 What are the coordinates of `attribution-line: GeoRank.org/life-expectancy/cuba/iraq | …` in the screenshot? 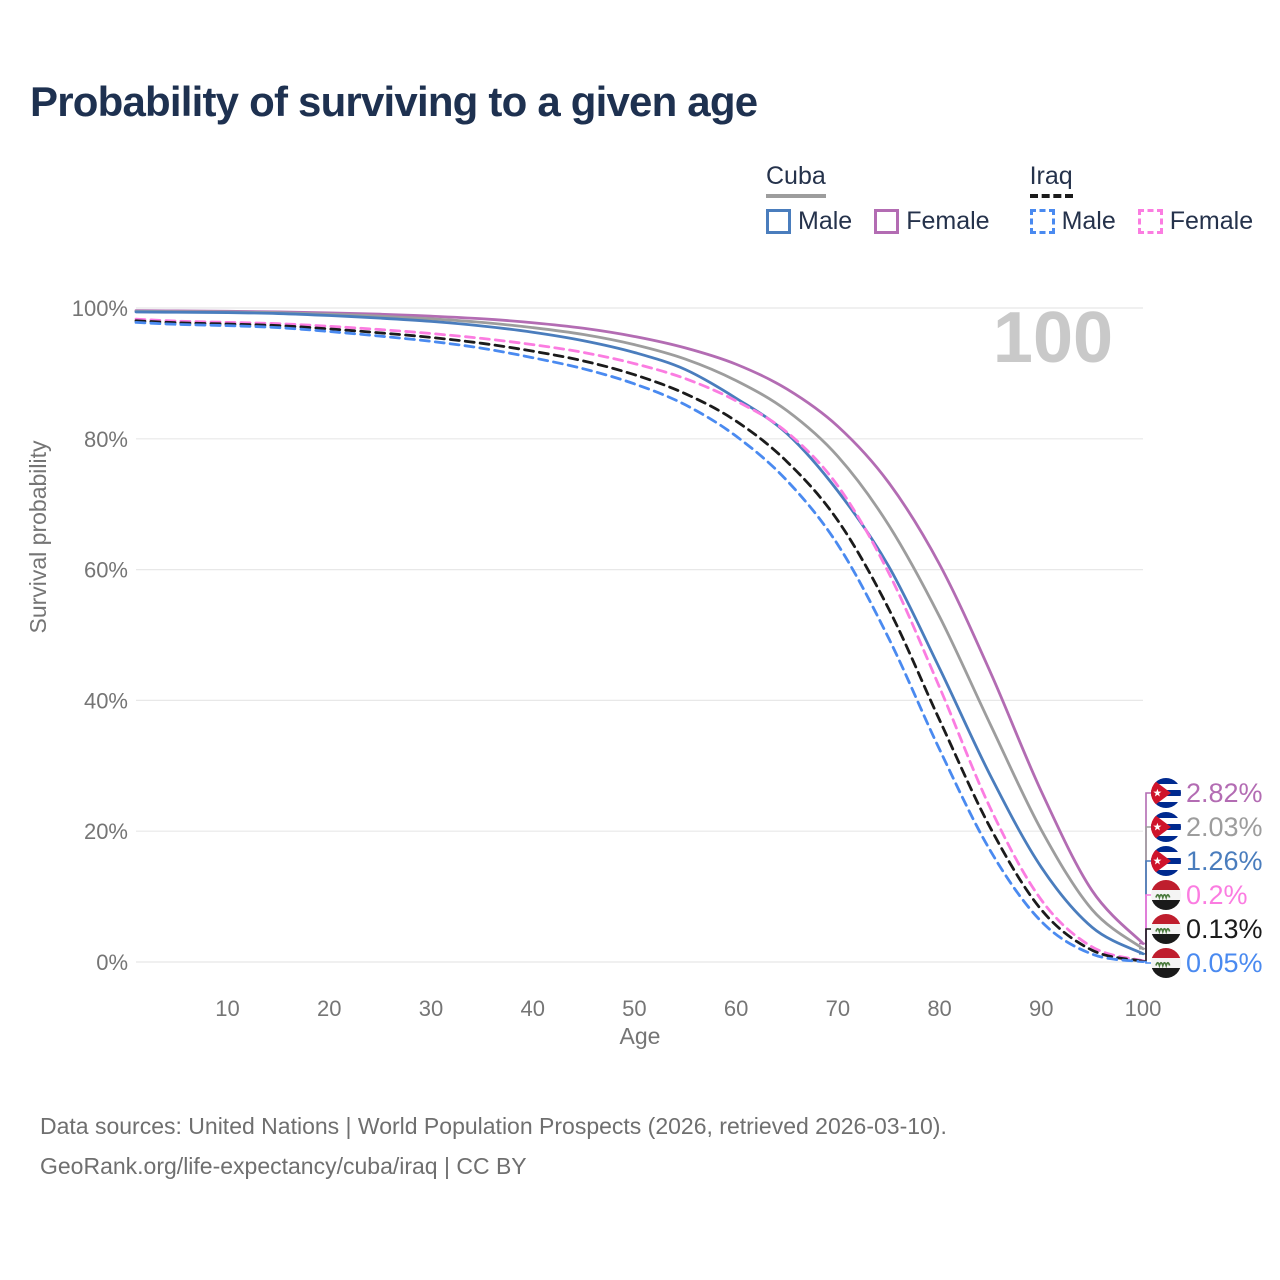 It's located at (283, 1166).